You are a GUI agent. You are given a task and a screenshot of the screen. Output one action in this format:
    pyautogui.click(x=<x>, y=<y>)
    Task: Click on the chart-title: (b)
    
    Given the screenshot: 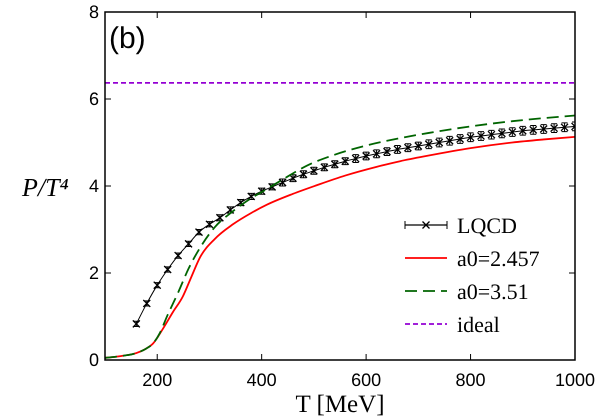 What is the action you would take?
    pyautogui.click(x=127, y=38)
    